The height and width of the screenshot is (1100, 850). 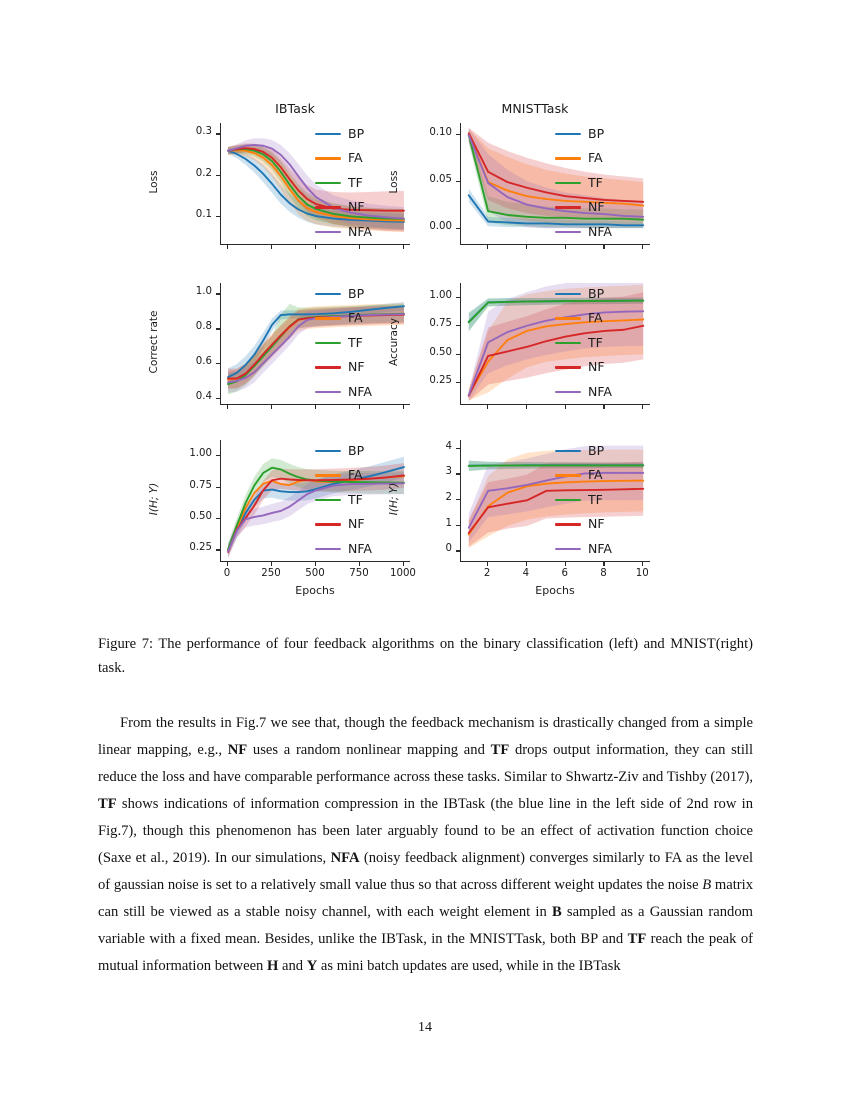 I want to click on x-tick-label: 4, so click(x=526, y=573).